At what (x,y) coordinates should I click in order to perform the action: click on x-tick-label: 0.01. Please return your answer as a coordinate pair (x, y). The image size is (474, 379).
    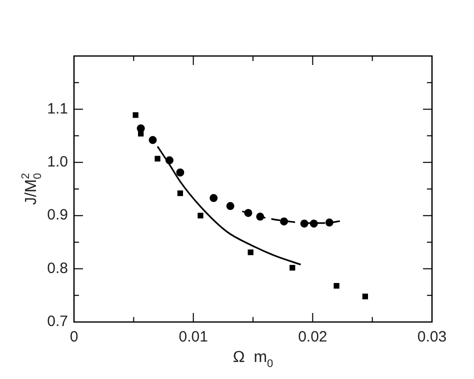
    Looking at the image, I should click on (193, 337).